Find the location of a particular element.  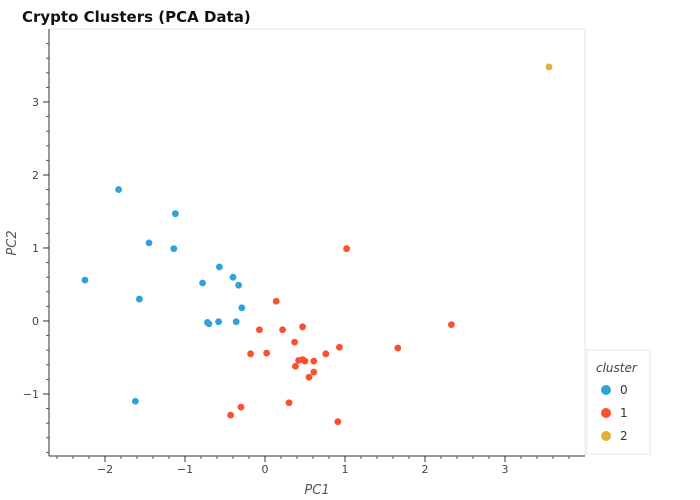

legend-box is located at coordinates (618, 402).